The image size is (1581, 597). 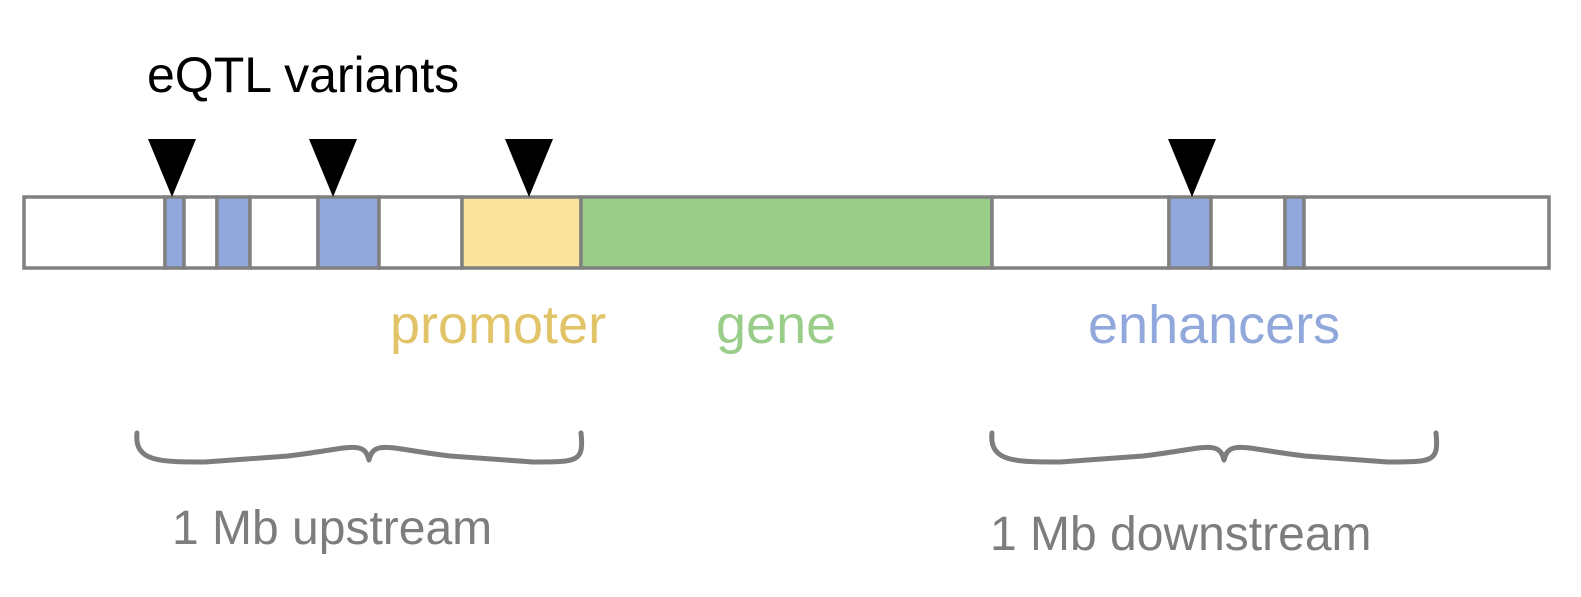 What do you see at coordinates (1181, 534) in the screenshot?
I see `downstream-range-label: 1 Mb downstream` at bounding box center [1181, 534].